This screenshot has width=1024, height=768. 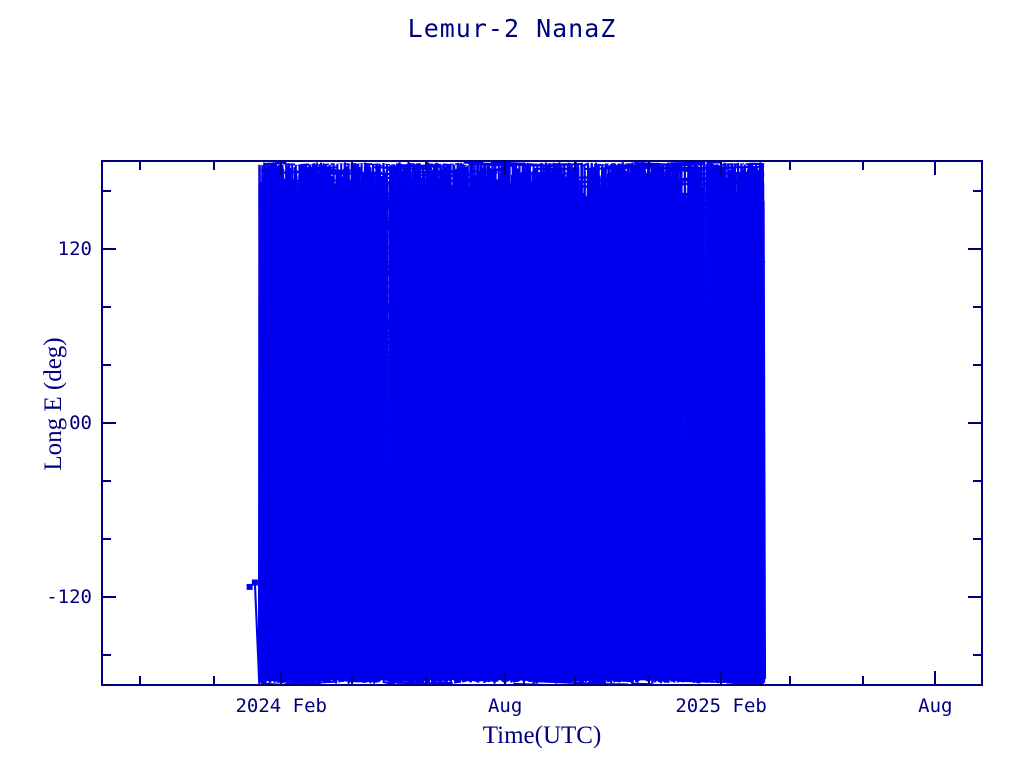 What do you see at coordinates (74, 249) in the screenshot?
I see `y-tick-label: 120` at bounding box center [74, 249].